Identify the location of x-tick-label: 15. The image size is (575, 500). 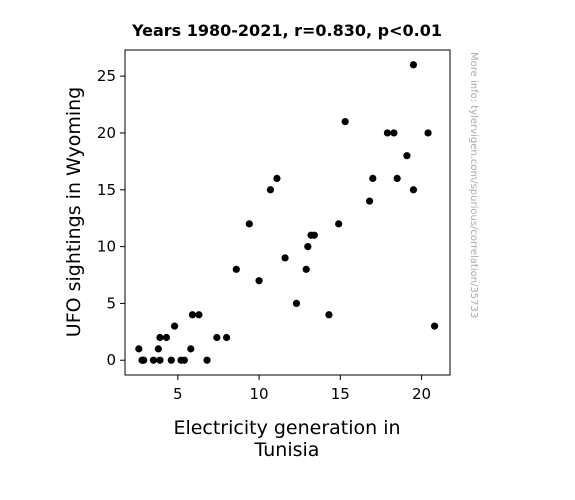
(340, 394).